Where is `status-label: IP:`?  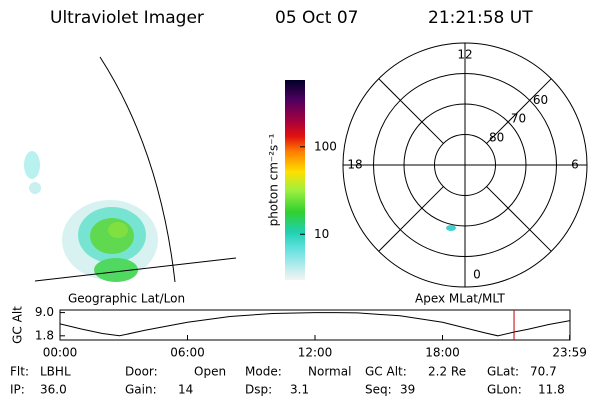
status-label: IP: is located at coordinates (17, 390).